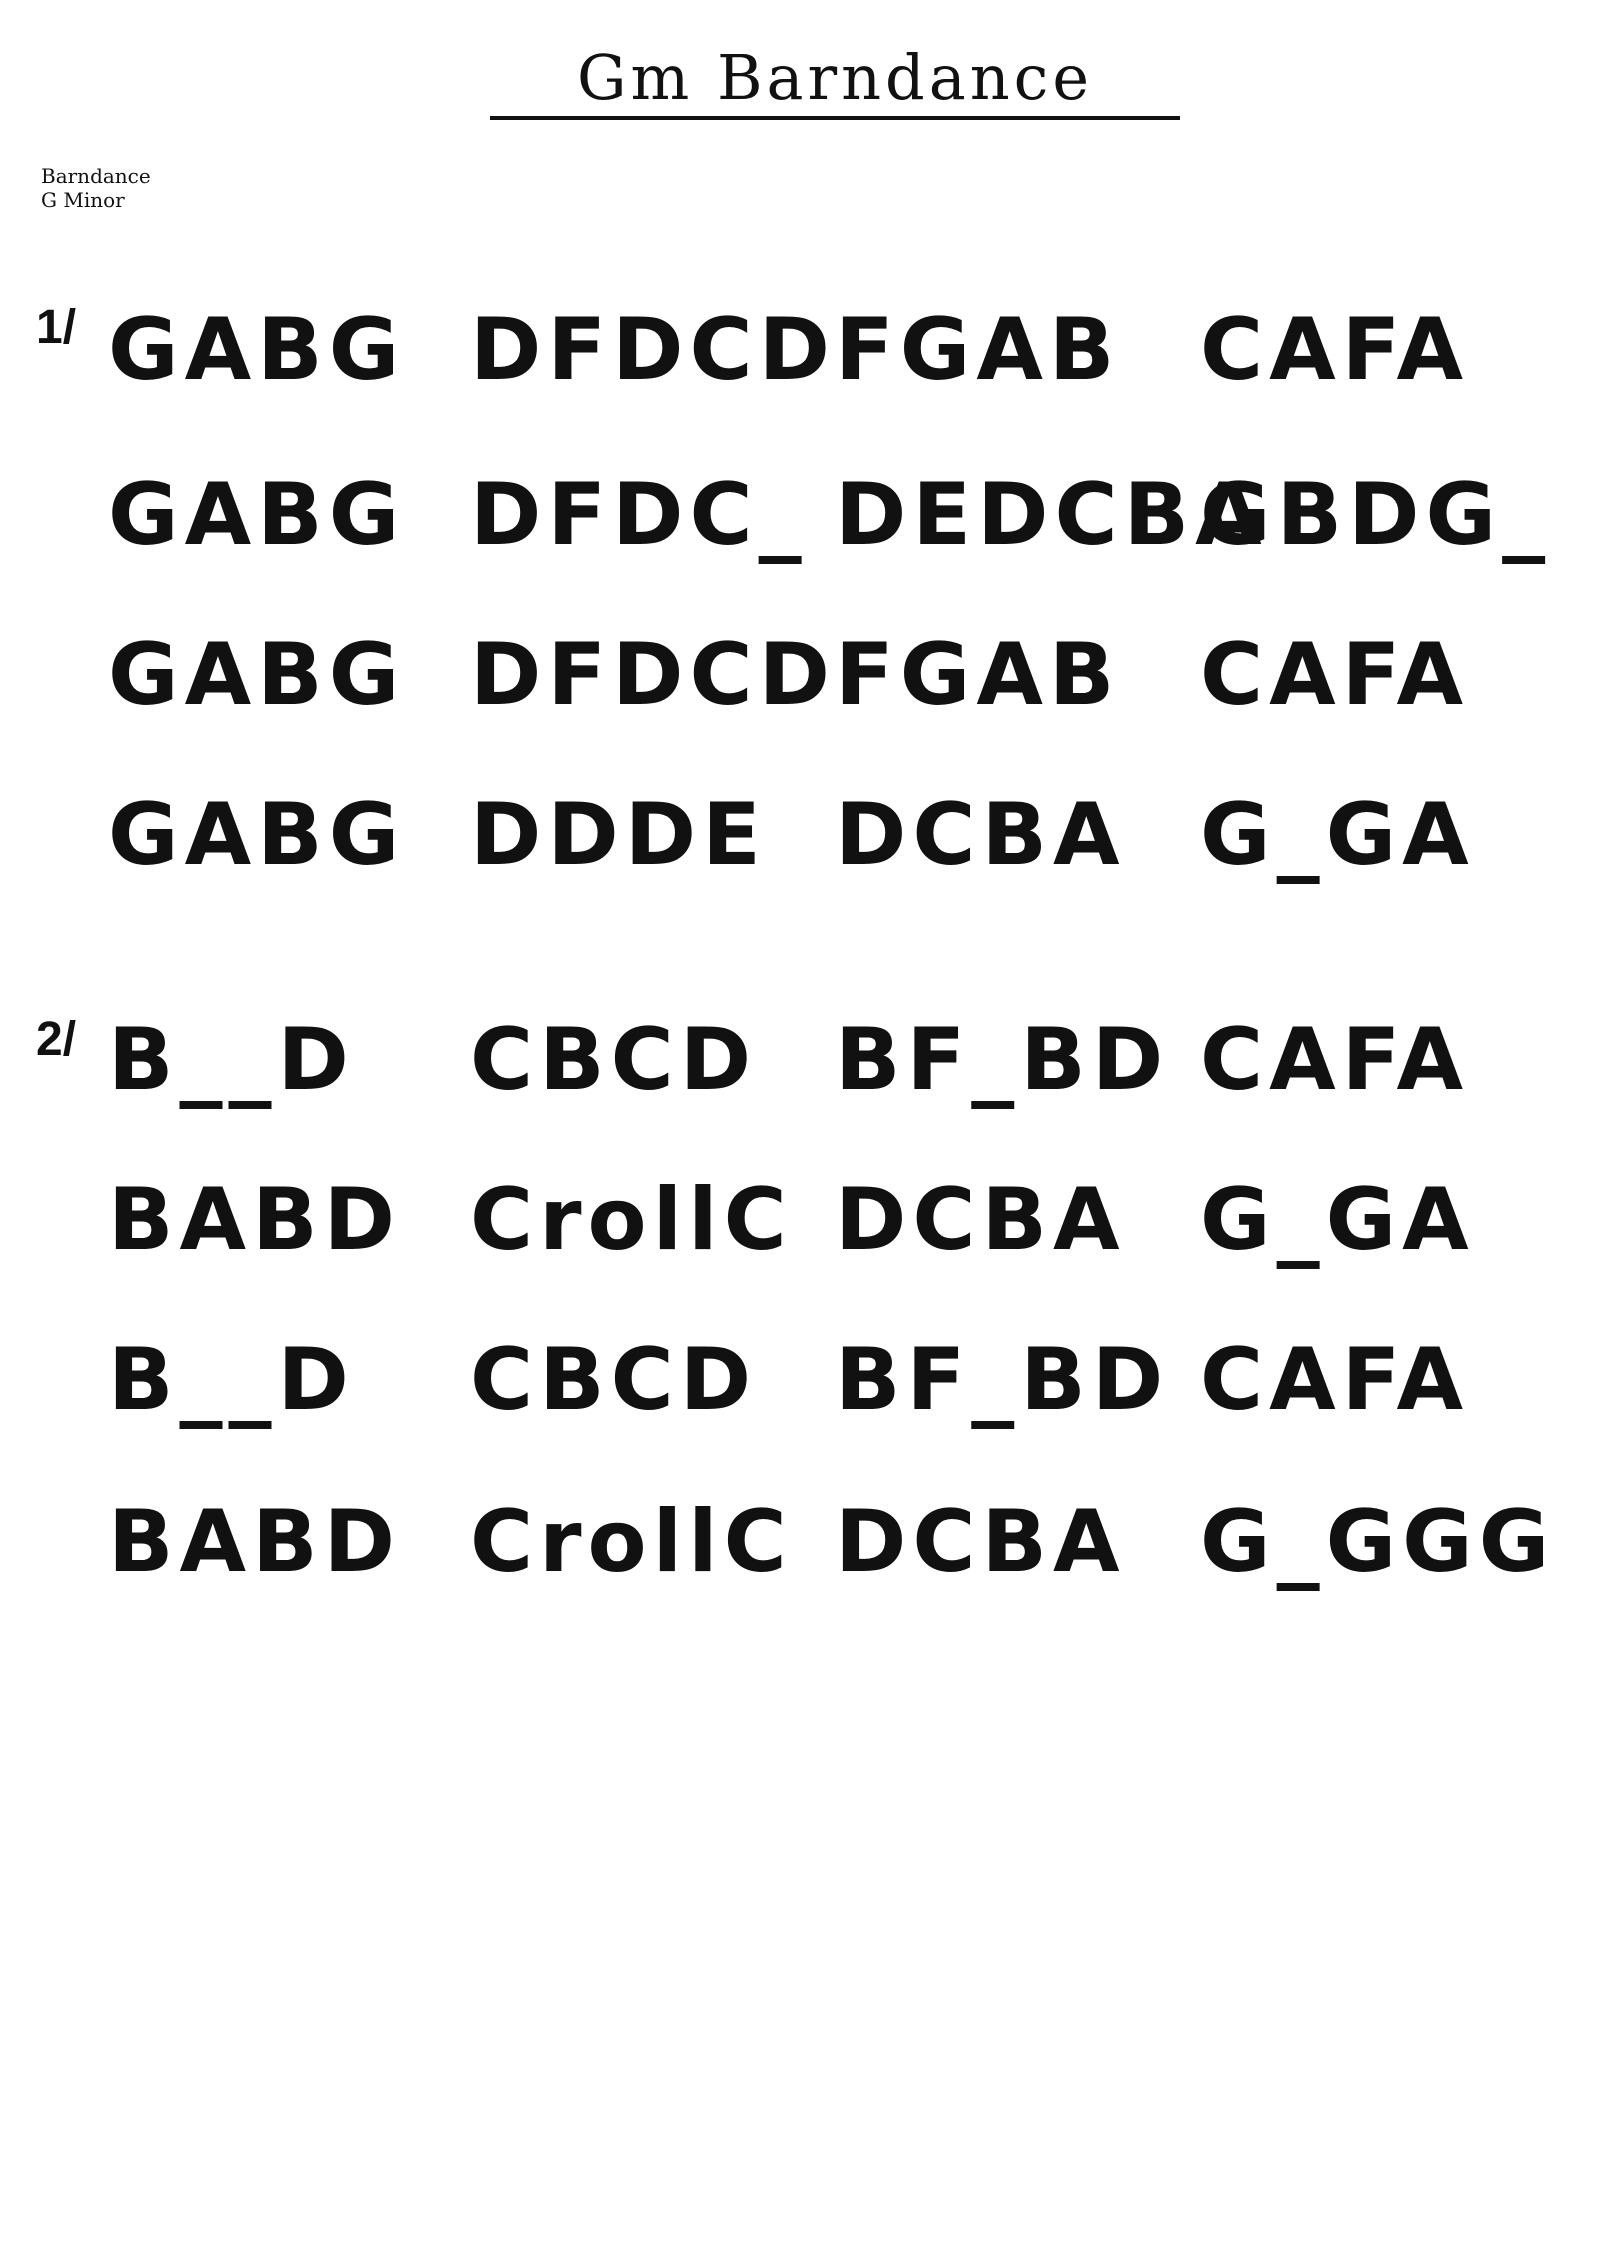  Describe the element at coordinates (639, 515) in the screenshot. I see `bar: DFDC_` at that location.